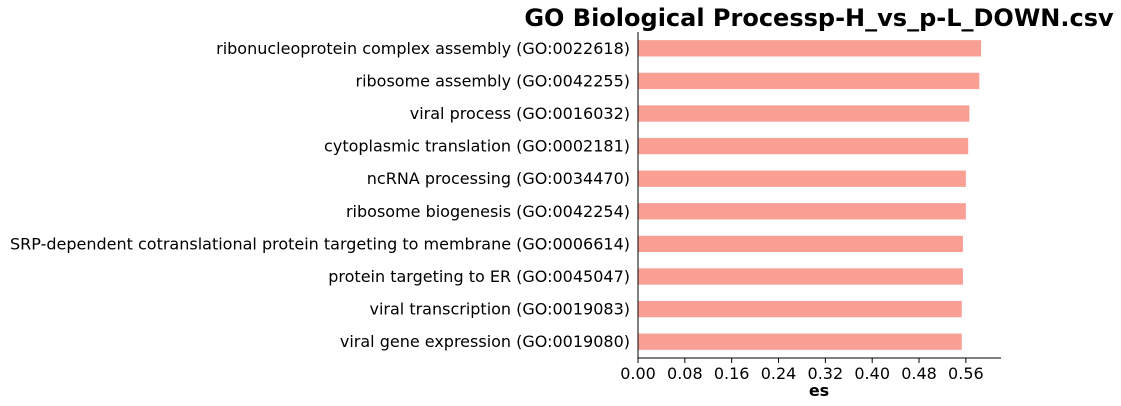  I want to click on category-label: ncRNA processing (GO:0034470), so click(498, 178).